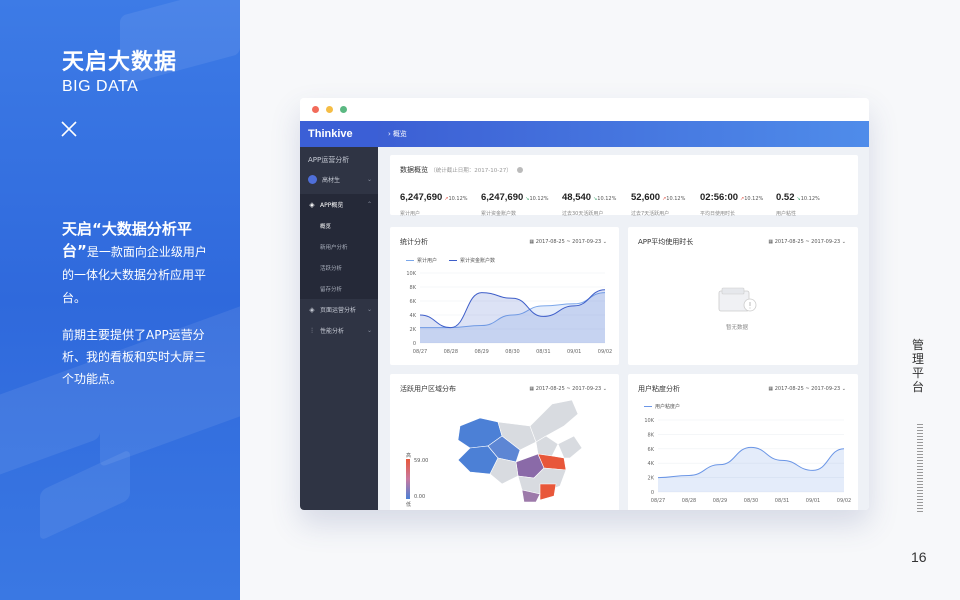 The width and height of the screenshot is (960, 600). Describe the element at coordinates (389, 134) in the screenshot. I see `breadcrumb-chevron-icon: ›` at that location.